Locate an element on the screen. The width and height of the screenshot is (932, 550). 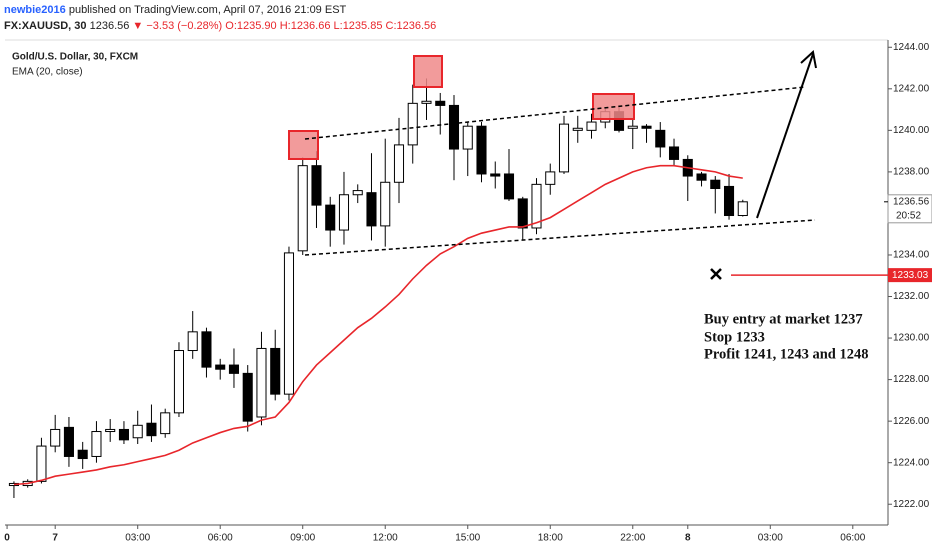
y-tick-label: 1226.00 is located at coordinates (911, 421).